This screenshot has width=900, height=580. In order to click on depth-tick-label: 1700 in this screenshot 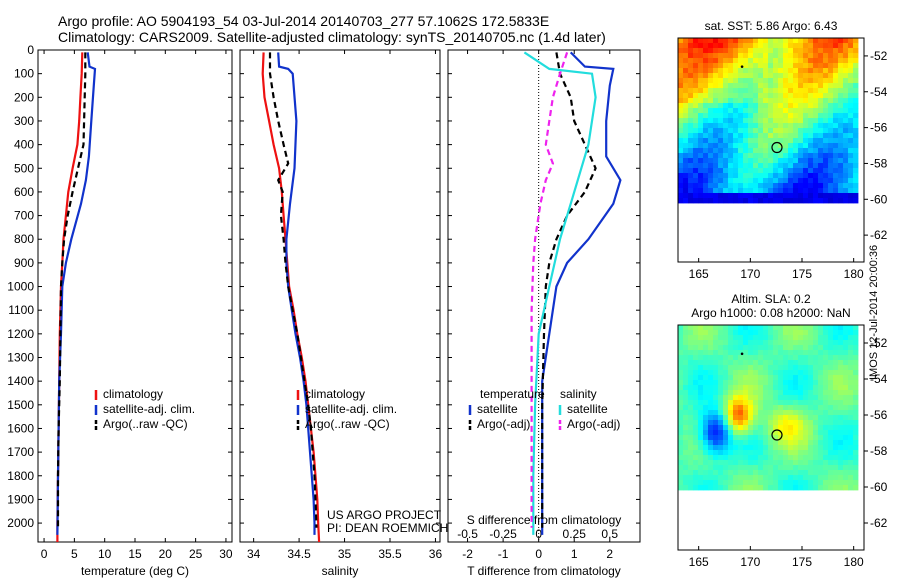, I will do `click(20, 452)`.